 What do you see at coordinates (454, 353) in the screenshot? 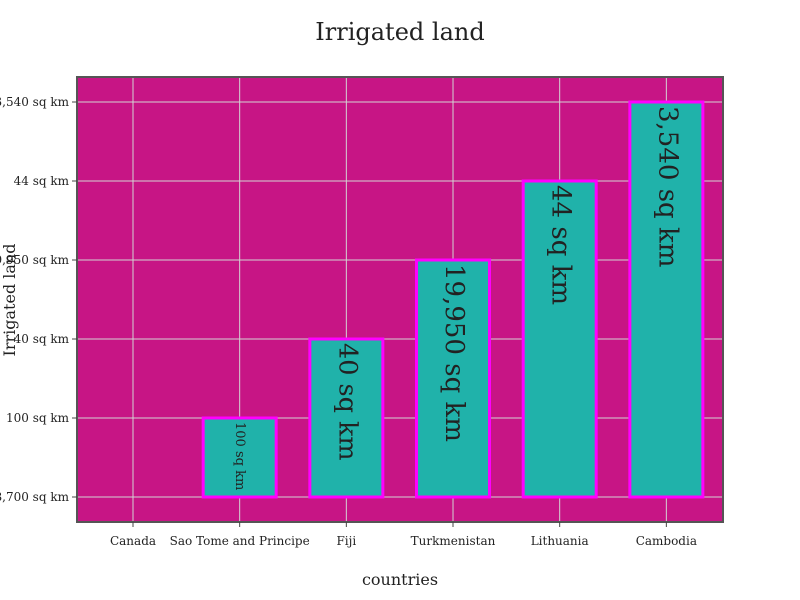
I see `bar-data-label: 19,950 sq km` at bounding box center [454, 353].